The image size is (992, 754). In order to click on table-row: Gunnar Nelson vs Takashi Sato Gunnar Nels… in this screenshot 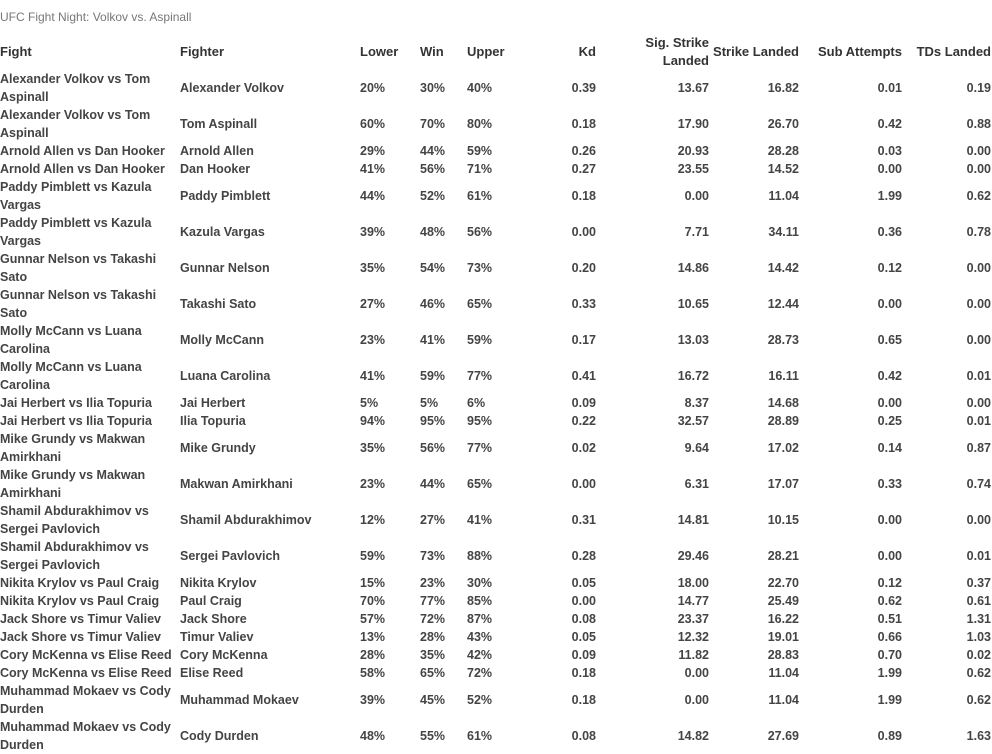, I will do `click(495, 268)`.